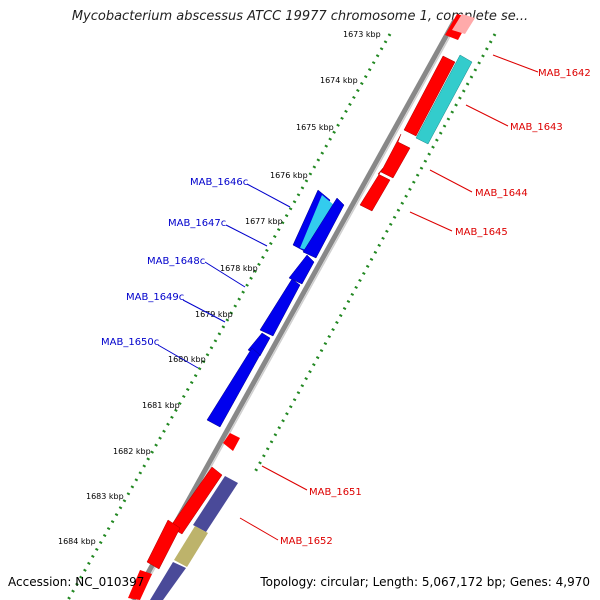  Describe the element at coordinates (77, 541) in the screenshot. I see `kbp-tick-label: 1684 kbp` at that location.